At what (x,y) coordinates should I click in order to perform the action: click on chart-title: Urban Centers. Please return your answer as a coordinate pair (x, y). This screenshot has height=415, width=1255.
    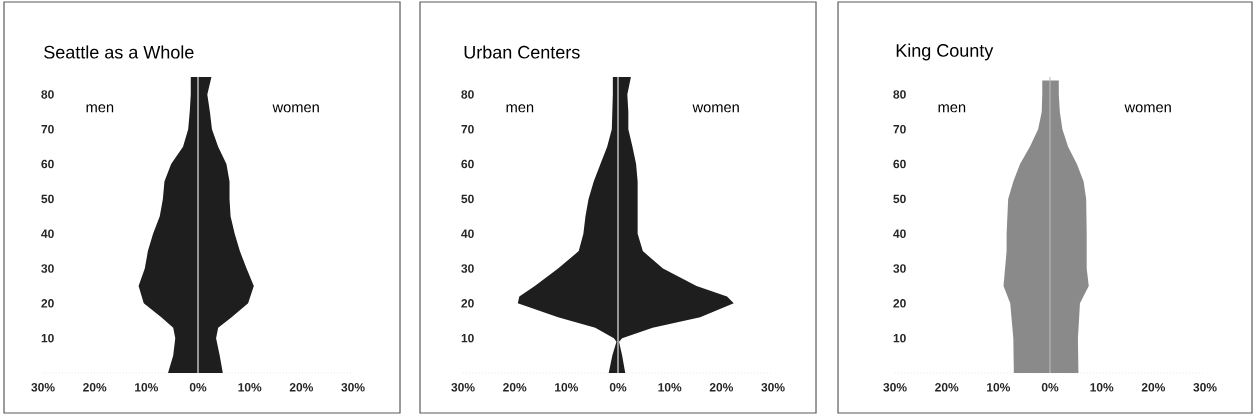
    Looking at the image, I should click on (522, 52).